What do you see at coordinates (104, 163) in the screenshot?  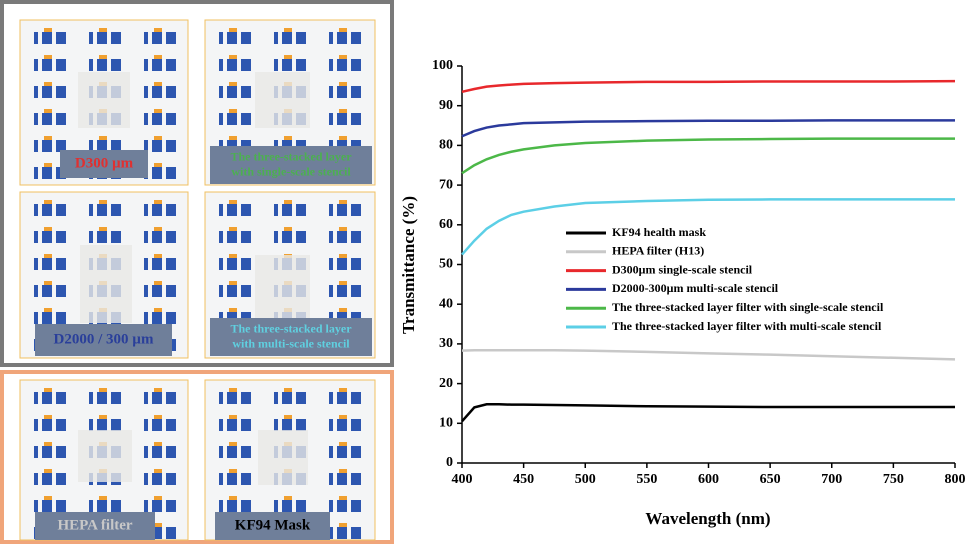 I see `panel-label: D300 µm` at bounding box center [104, 163].